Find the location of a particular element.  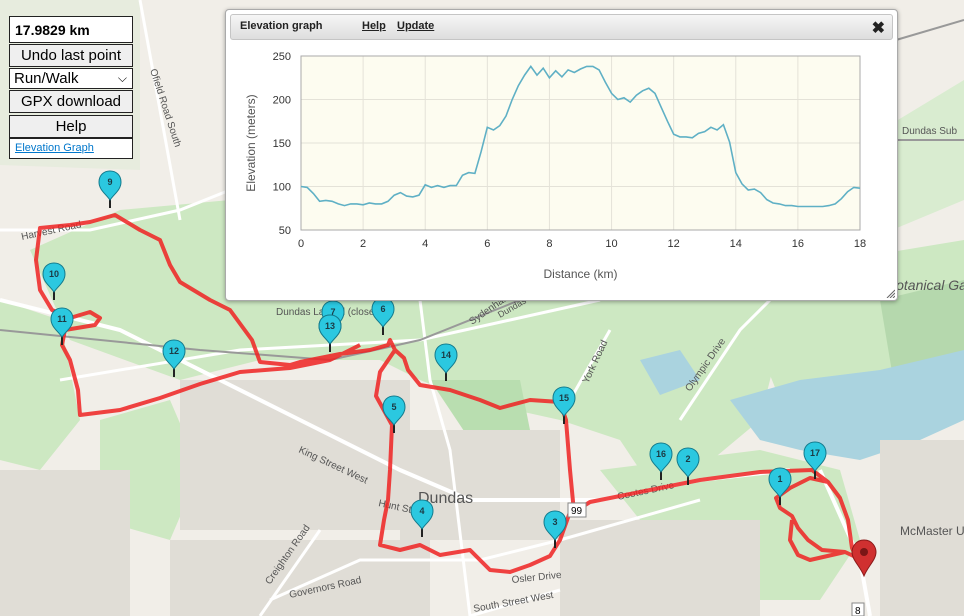

gpx-download-button: GPX download is located at coordinates (71, 101).